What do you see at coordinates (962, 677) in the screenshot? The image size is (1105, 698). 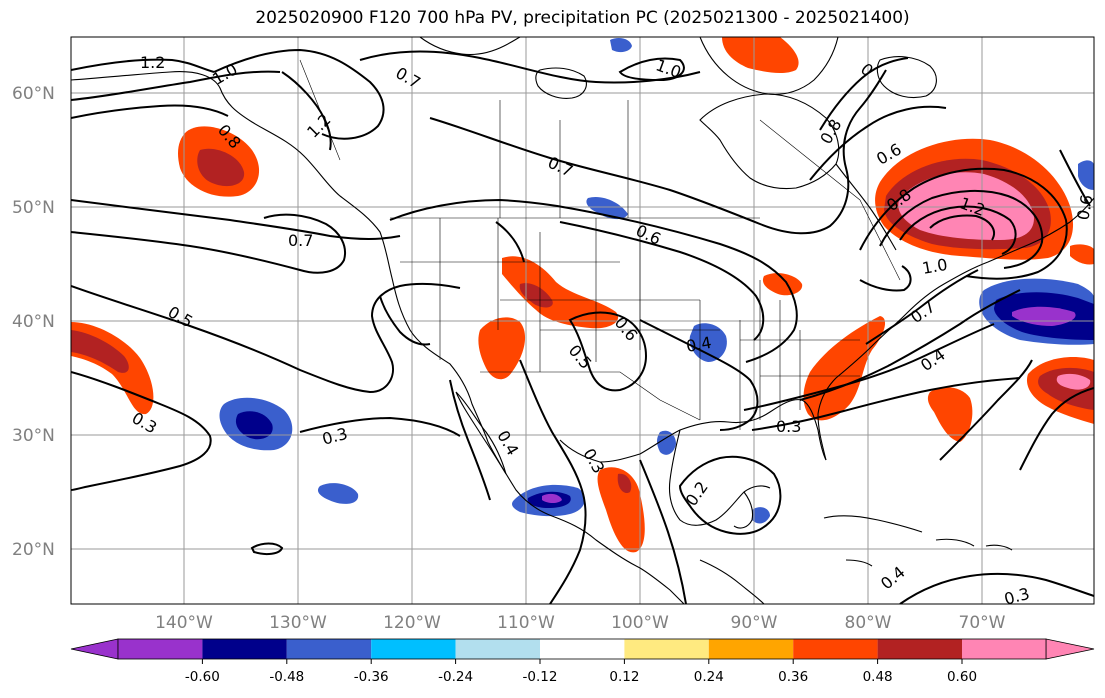 I see `colorbar-tick-label: 0.60` at bounding box center [962, 677].